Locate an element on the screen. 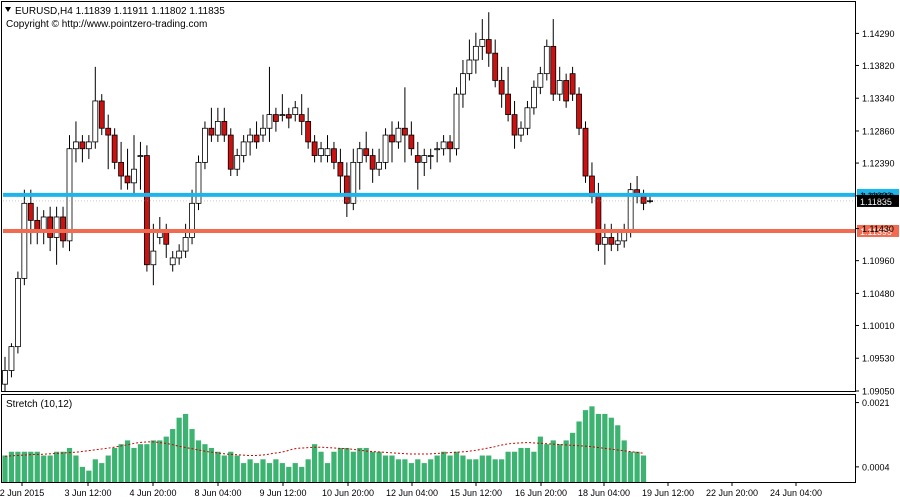 Image resolution: width=900 pixels, height=500 pixels. y-tick-label: 1.11430 is located at coordinates (878, 229).